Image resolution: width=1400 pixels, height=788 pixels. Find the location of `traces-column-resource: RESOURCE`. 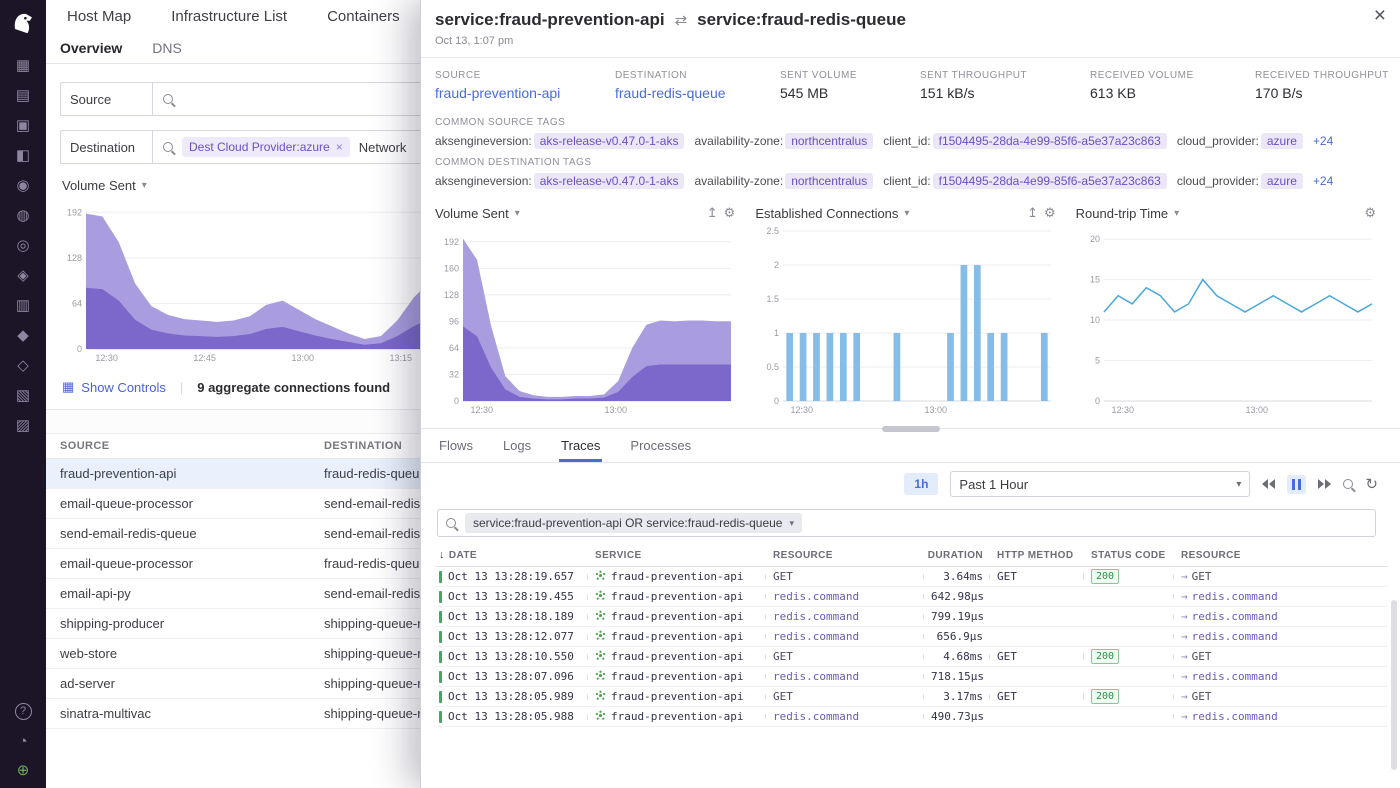

traces-column-resource: RESOURCE is located at coordinates (803, 555).